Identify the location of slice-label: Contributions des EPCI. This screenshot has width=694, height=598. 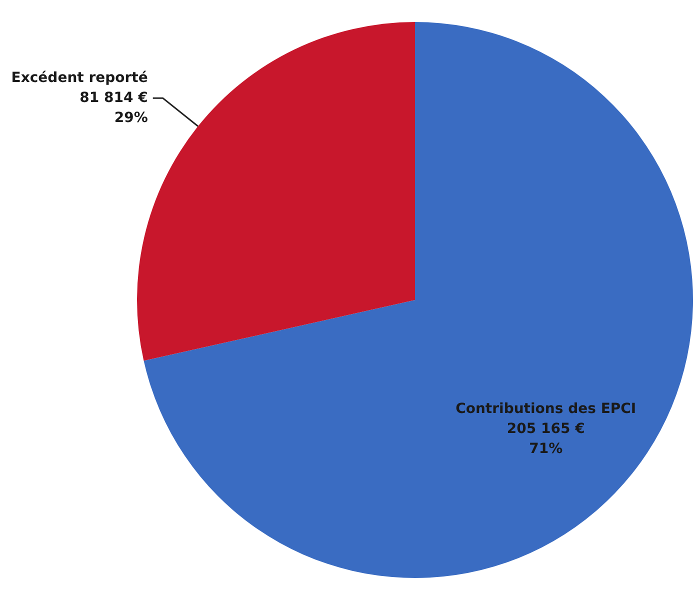
(546, 408).